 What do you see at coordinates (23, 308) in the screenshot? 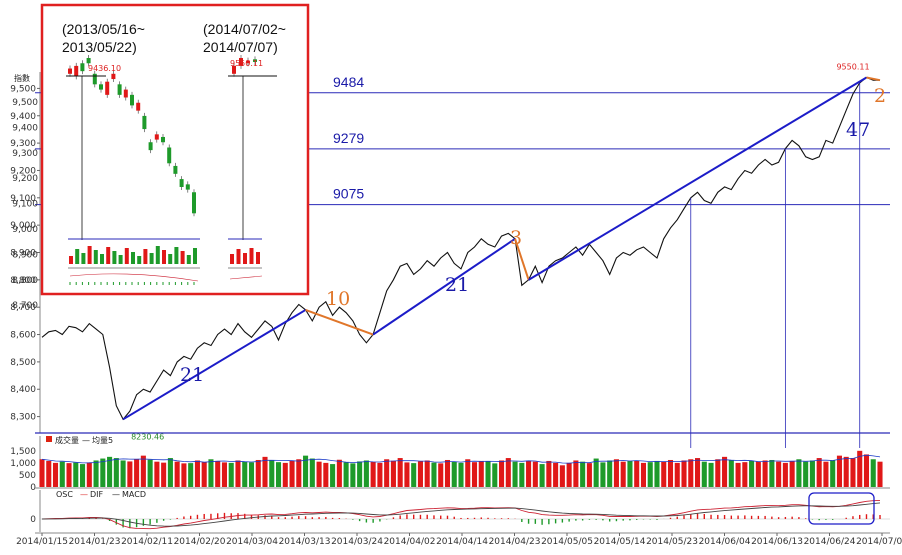
I see `price-tick-label: 8,700` at bounding box center [23, 308].